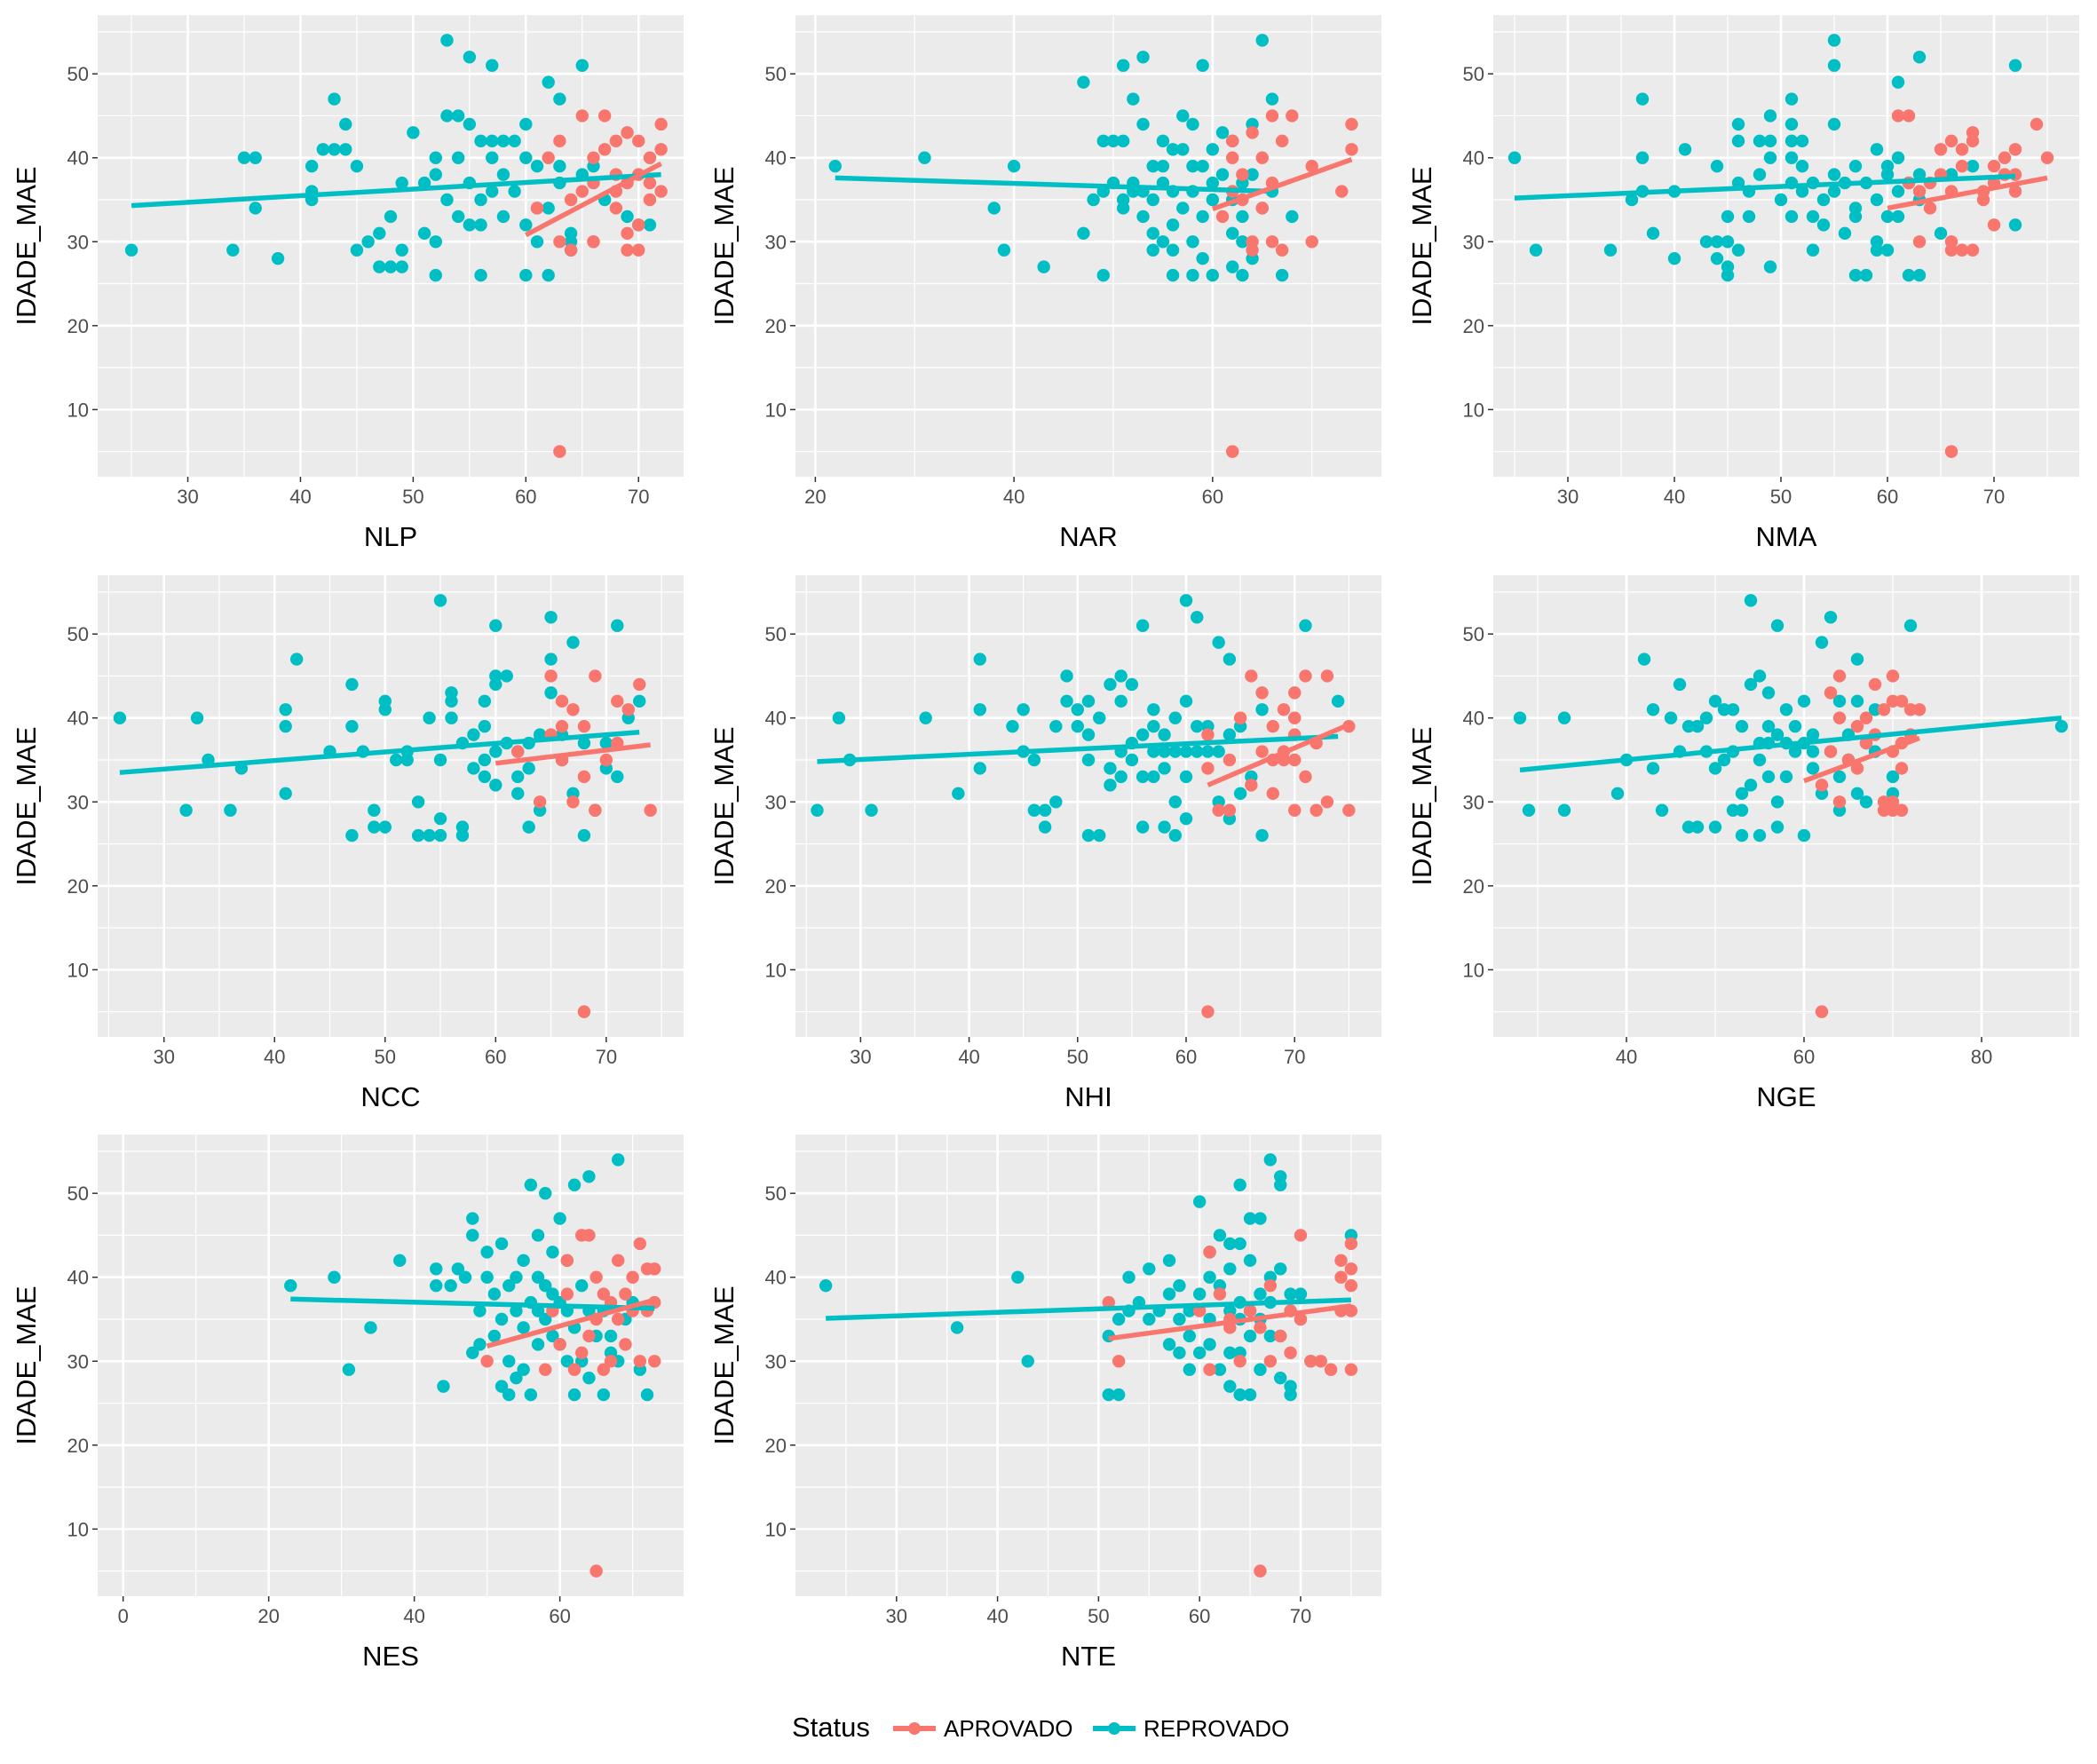 This screenshot has height=1764, width=2097. Describe the element at coordinates (831, 1727) in the screenshot. I see `legend-title: Status` at that location.